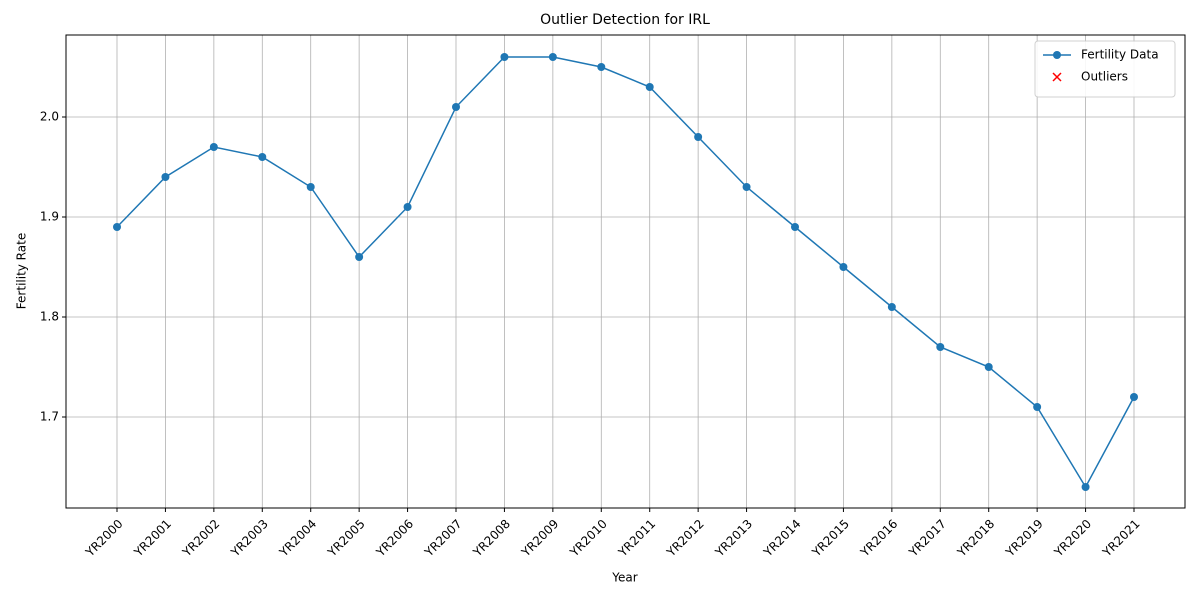 This screenshot has width=1200, height=600. Describe the element at coordinates (394, 538) in the screenshot. I see `x-tick-label: YR2006` at that location.